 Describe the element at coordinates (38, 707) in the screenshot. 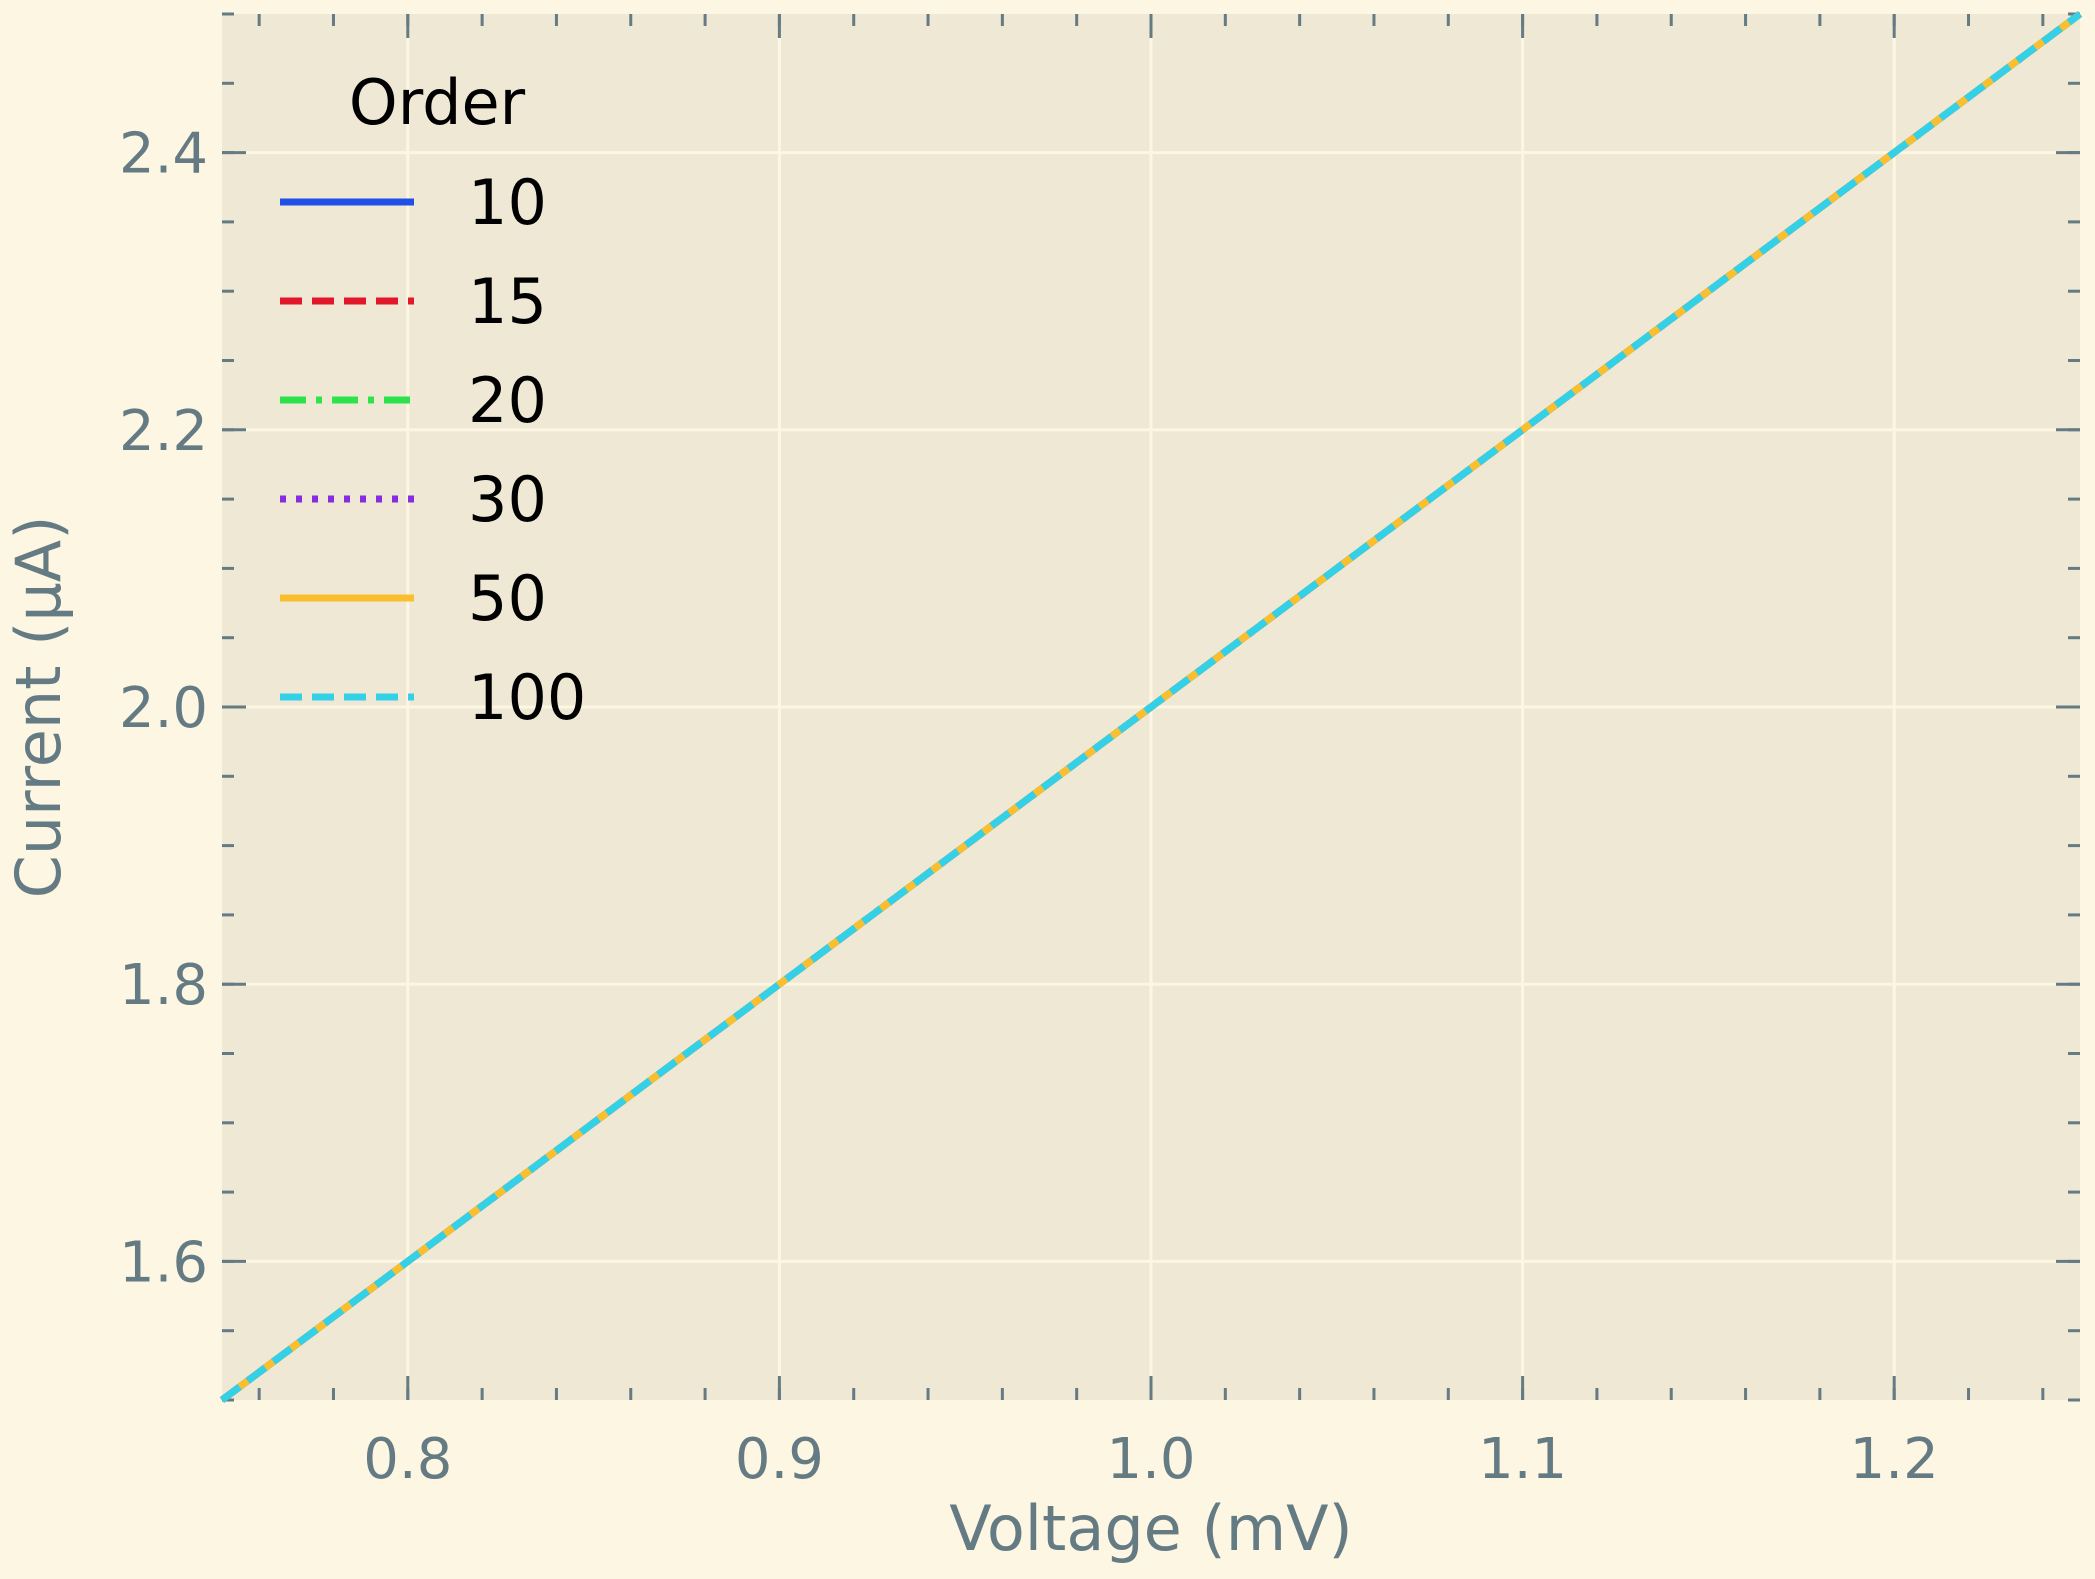

I see `y-axis-label: Current (μA)` at that location.